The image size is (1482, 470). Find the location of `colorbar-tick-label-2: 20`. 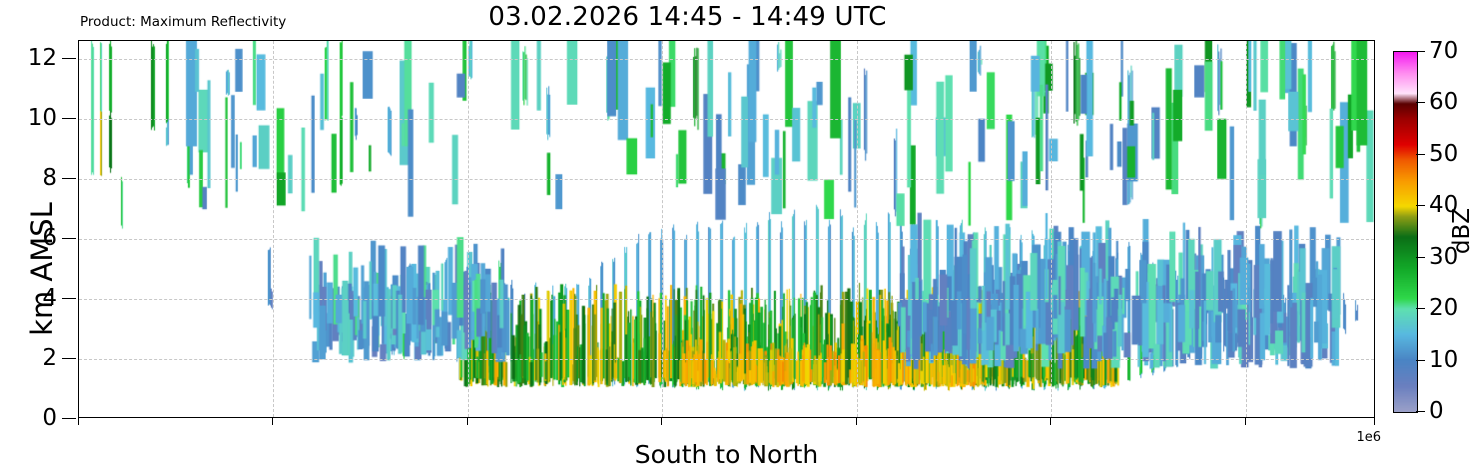

colorbar-tick-label-2: 20 is located at coordinates (1444, 308).